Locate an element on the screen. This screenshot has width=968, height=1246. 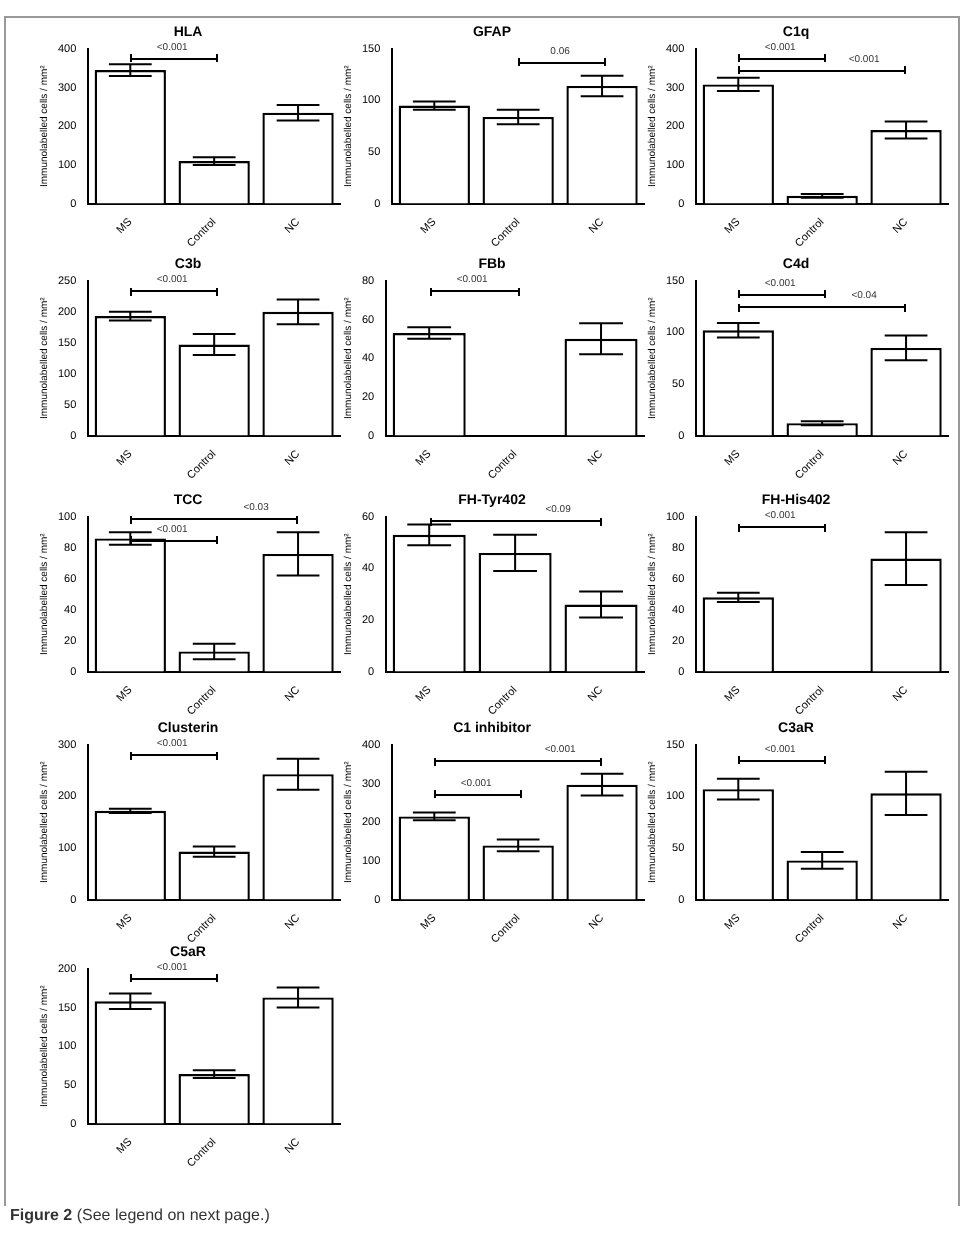
text: (See legend on next page.) is located at coordinates (172, 1215).